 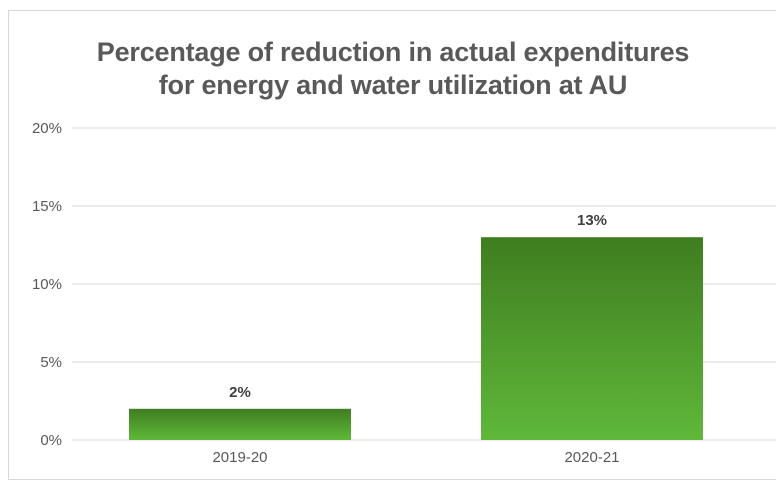 I want to click on x-tick-label: 2019-20, so click(x=239, y=457).